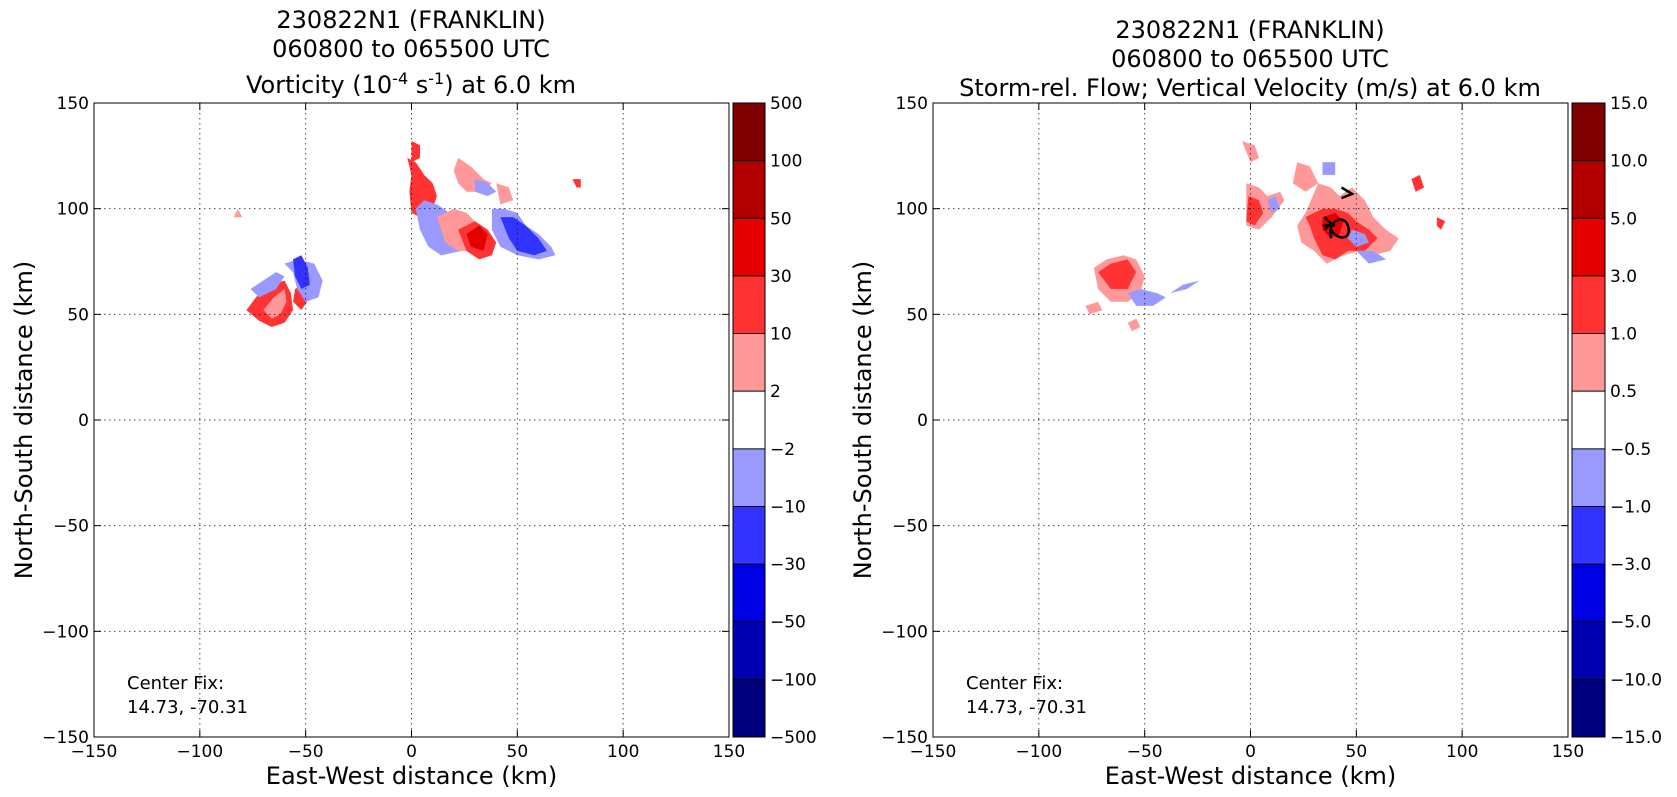 The height and width of the screenshot is (797, 1677). What do you see at coordinates (775, 392) in the screenshot?
I see `colorbar-label-6: 2` at bounding box center [775, 392].